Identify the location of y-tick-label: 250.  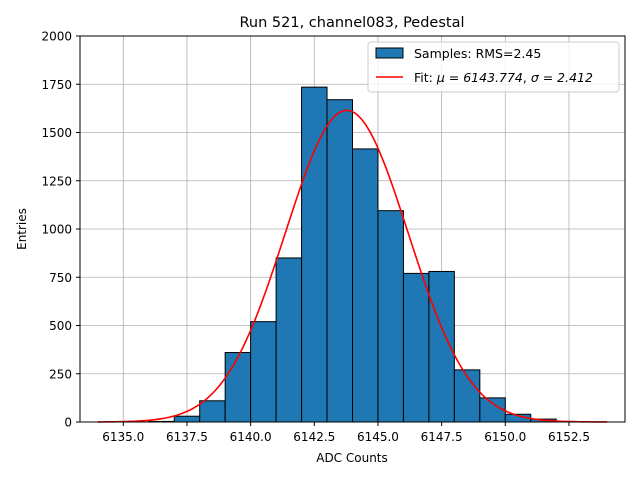
(60, 374).